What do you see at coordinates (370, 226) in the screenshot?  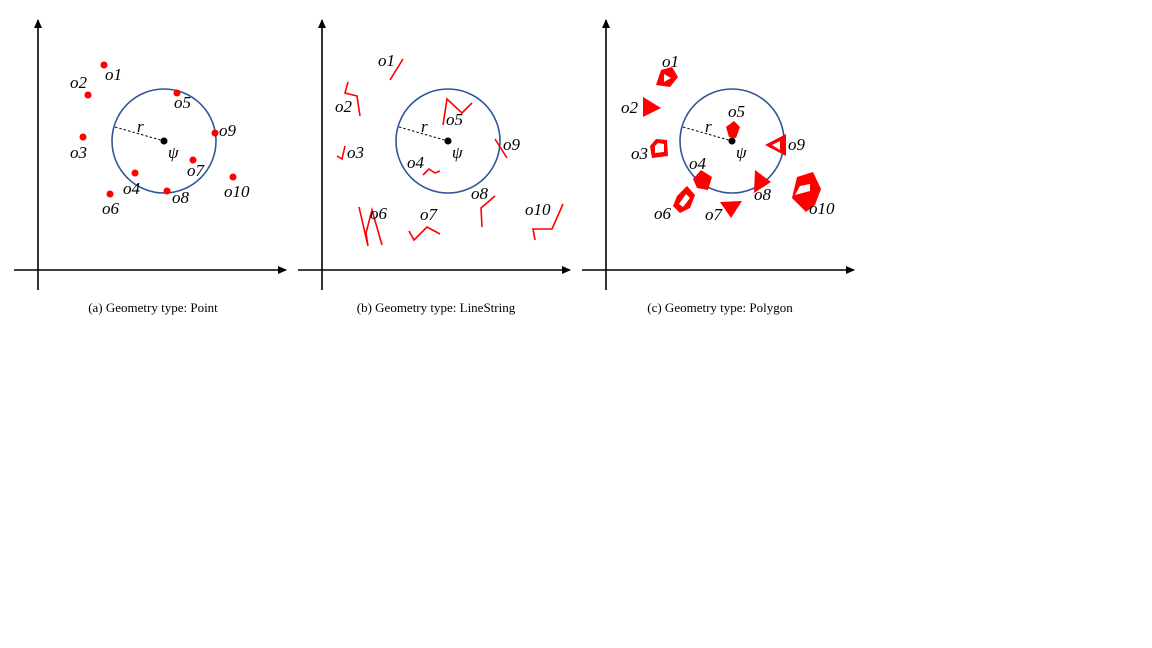 I see `linestring-o6` at bounding box center [370, 226].